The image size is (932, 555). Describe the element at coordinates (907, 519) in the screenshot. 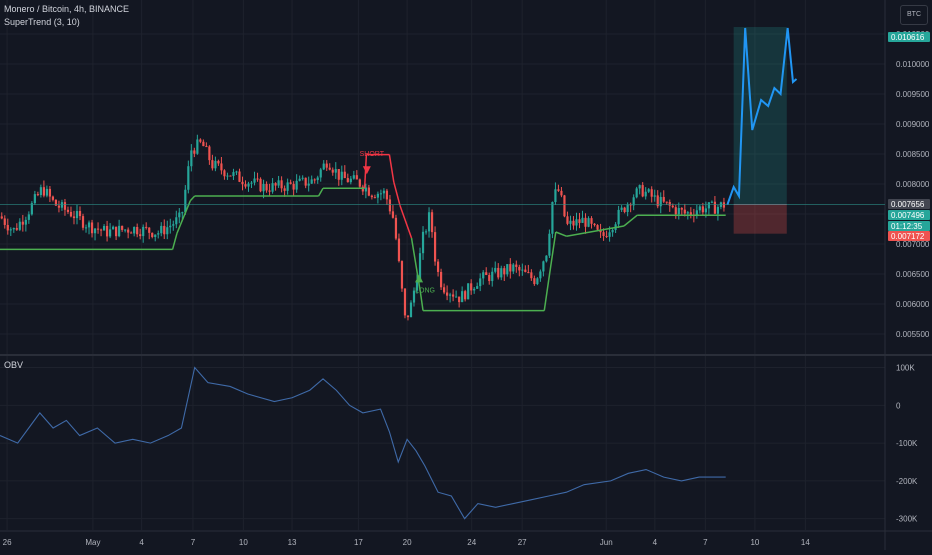

I see `obv-tick-label: -300K` at that location.